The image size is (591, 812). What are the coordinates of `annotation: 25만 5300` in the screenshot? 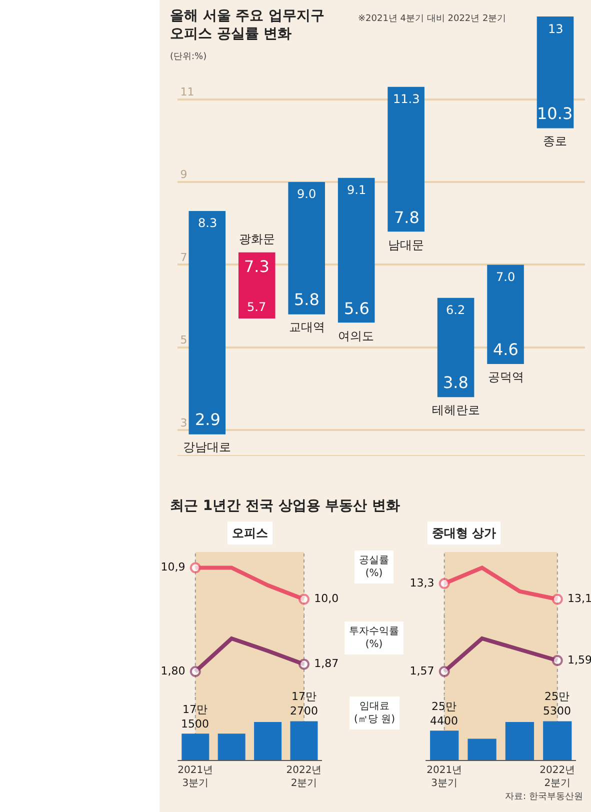 It's located at (557, 704).